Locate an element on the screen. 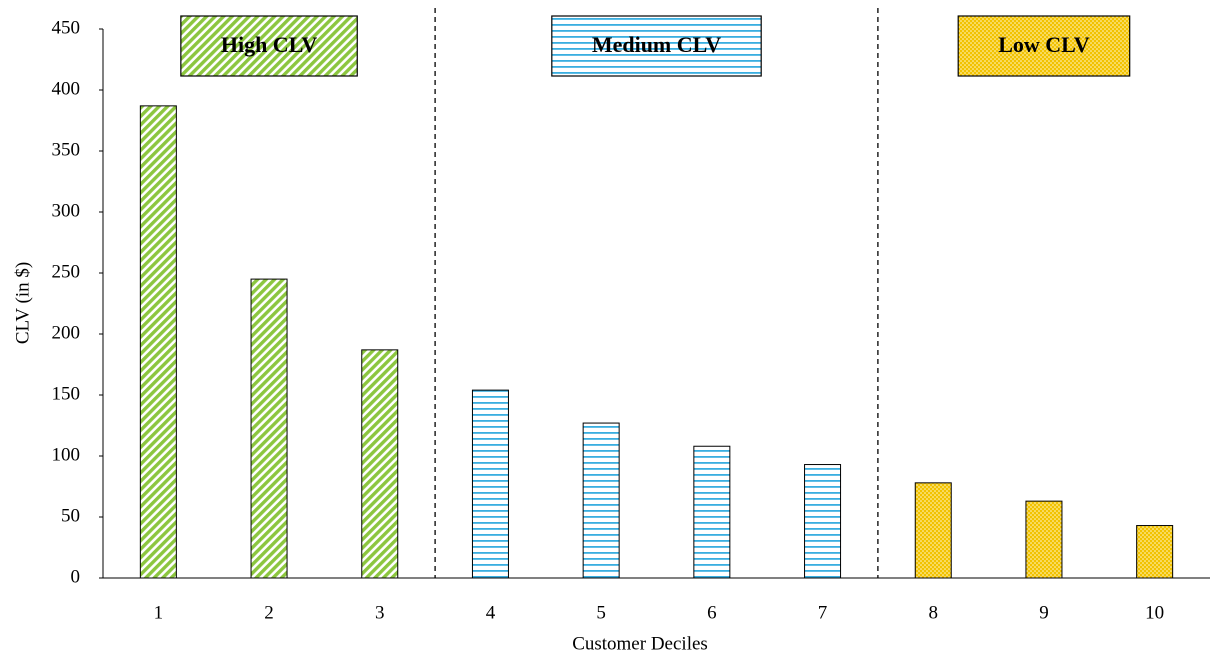 The image size is (1210, 660). y-tick-label: 350 is located at coordinates (66, 149).